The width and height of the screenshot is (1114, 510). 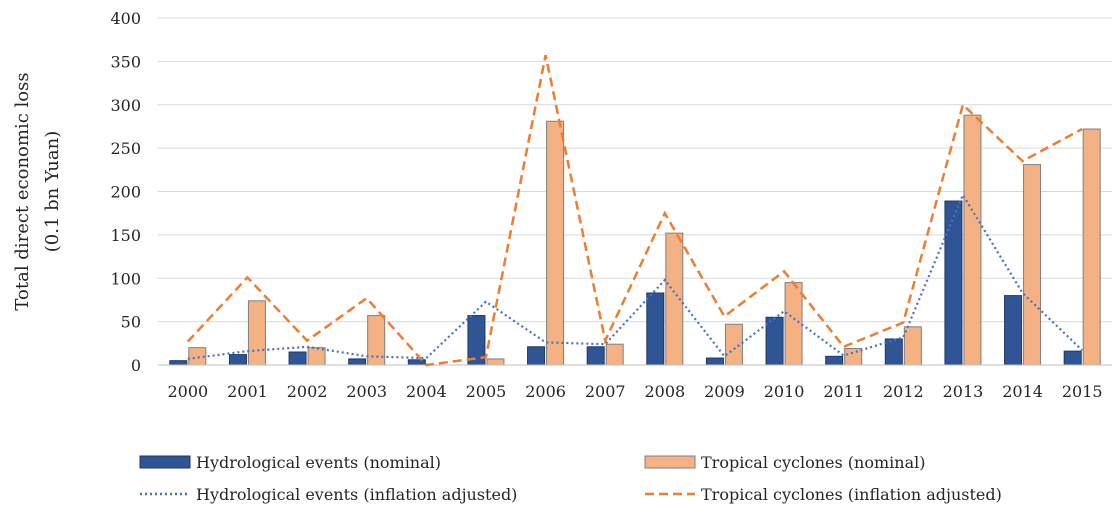 What do you see at coordinates (366, 391) in the screenshot?
I see `x-tick-label: 2003` at bounding box center [366, 391].